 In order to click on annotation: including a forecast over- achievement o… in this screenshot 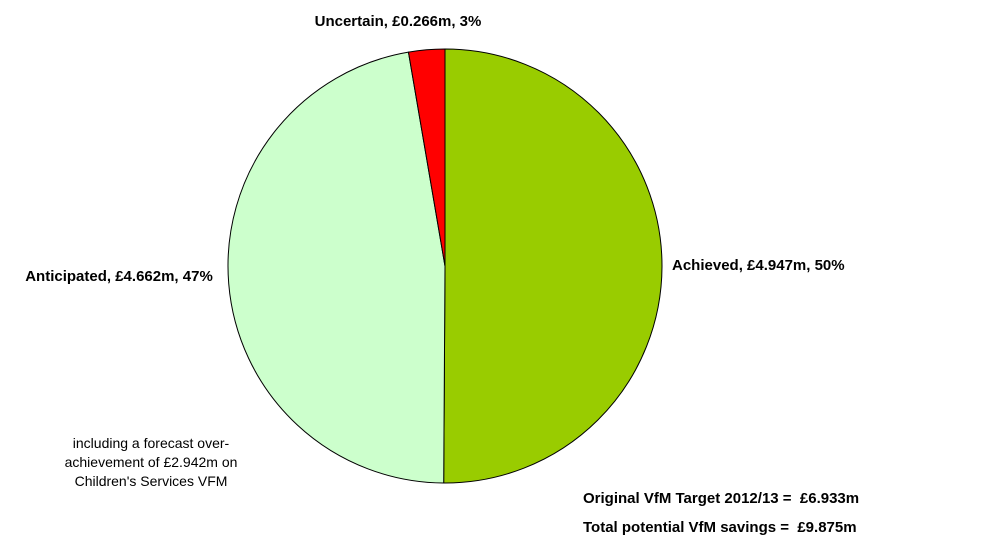, I will do `click(151, 462)`.